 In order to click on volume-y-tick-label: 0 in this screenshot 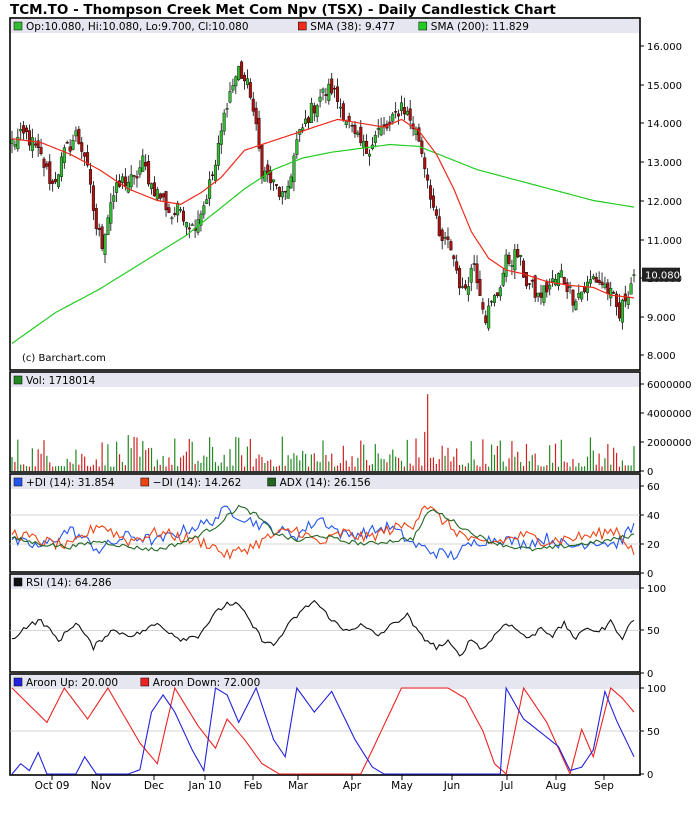, I will do `click(650, 472)`.